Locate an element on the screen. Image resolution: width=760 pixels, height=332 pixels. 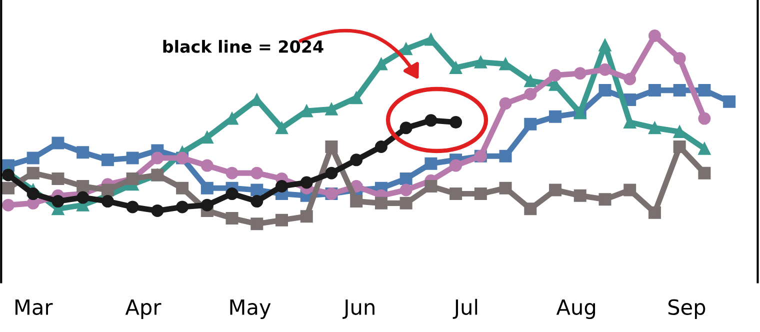
x-tick-label: Mar is located at coordinates (34, 307).